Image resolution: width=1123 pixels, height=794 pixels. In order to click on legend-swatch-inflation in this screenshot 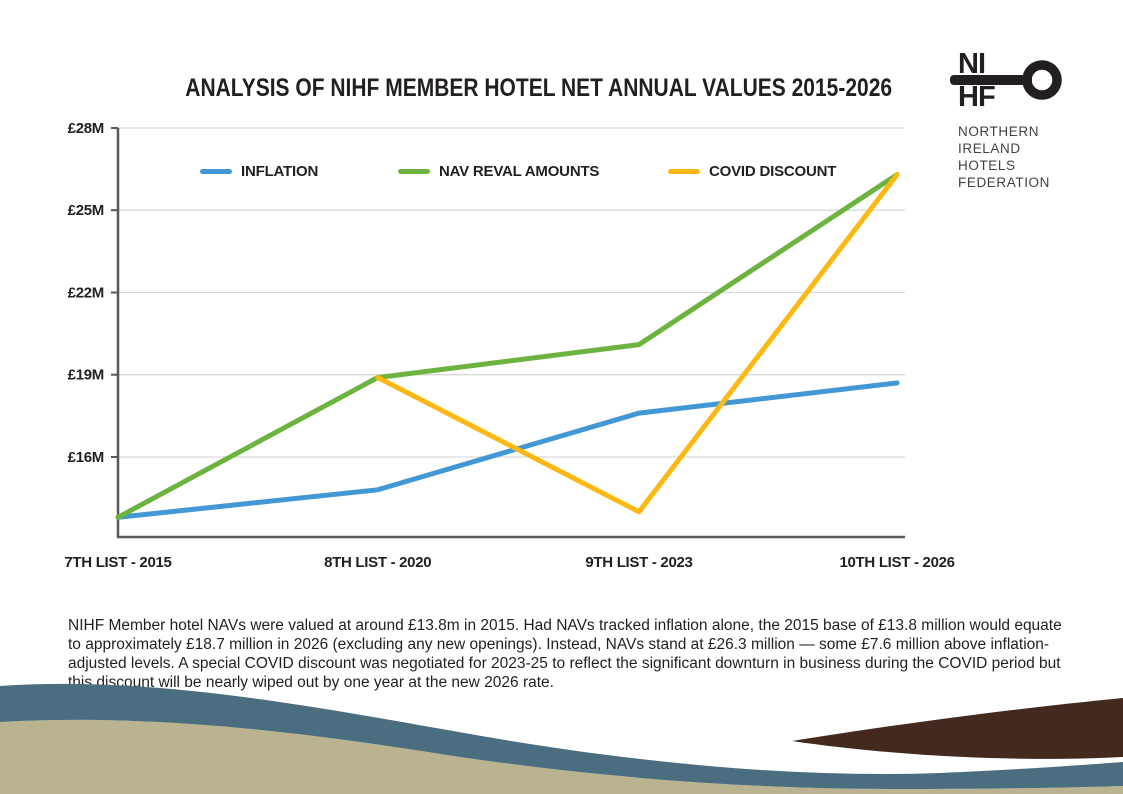, I will do `click(216, 171)`.